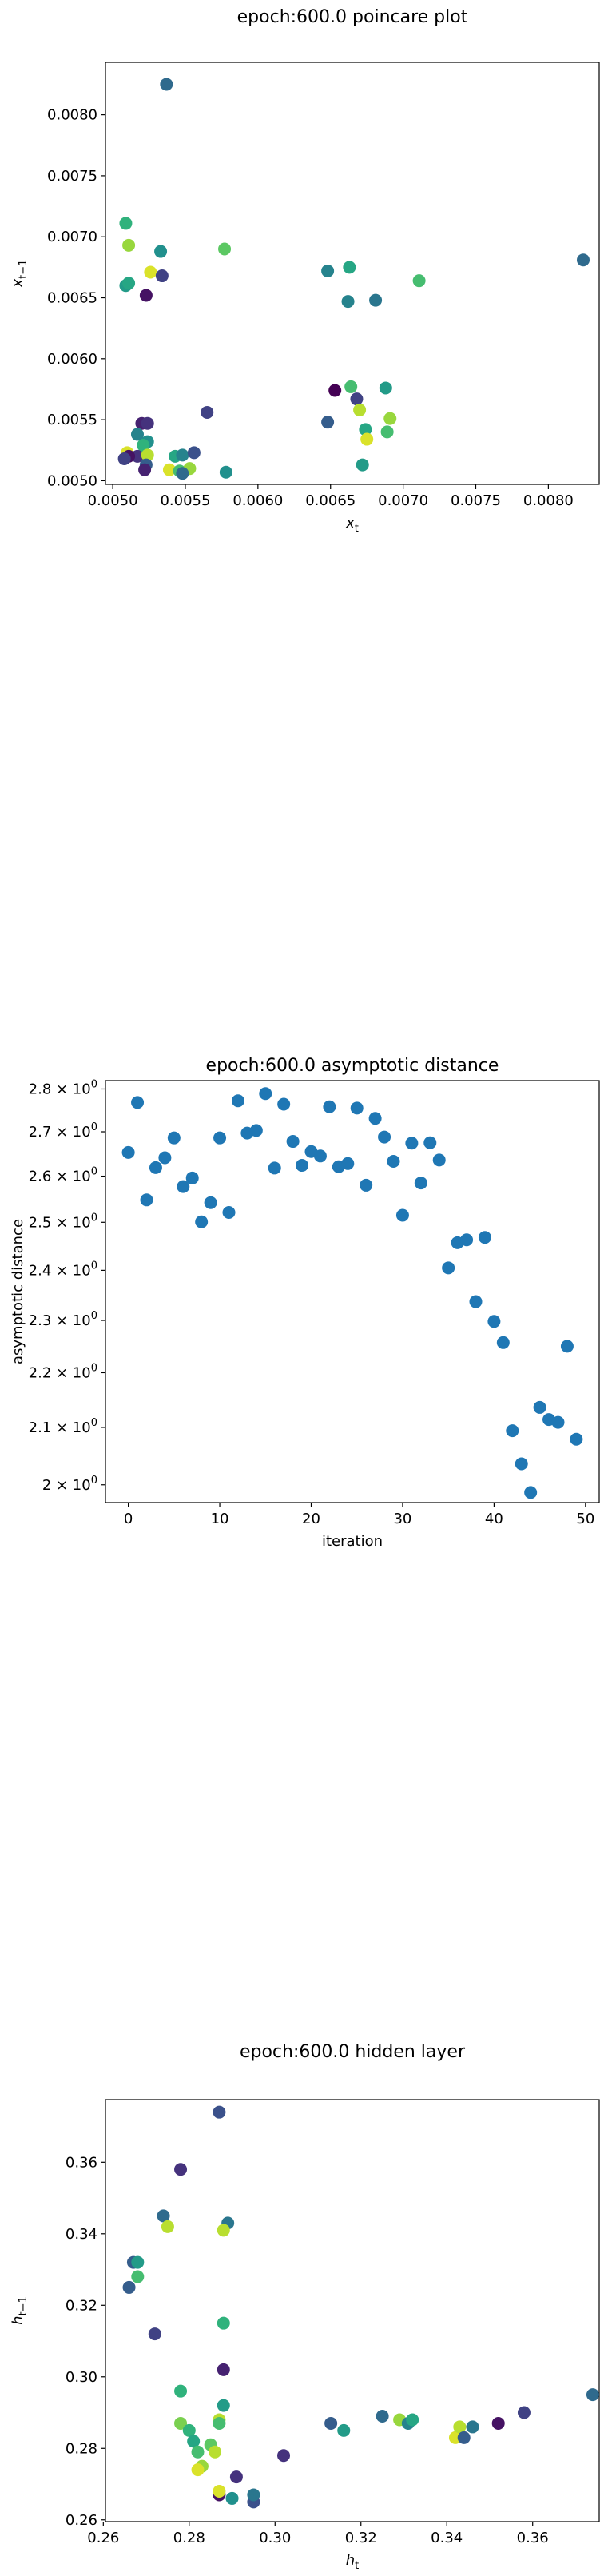 The image size is (608, 2576). What do you see at coordinates (403, 500) in the screenshot?
I see `x-tick-label: 0.0070` at bounding box center [403, 500].